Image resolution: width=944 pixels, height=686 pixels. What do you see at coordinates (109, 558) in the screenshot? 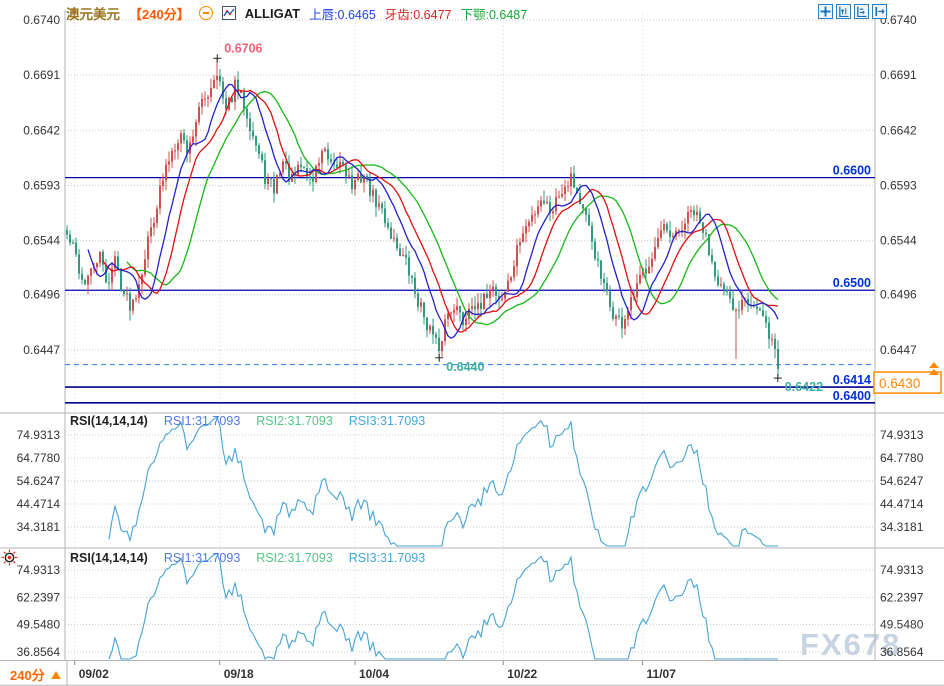
I see `rsi2-title: RSI(14,14,14)` at bounding box center [109, 558].